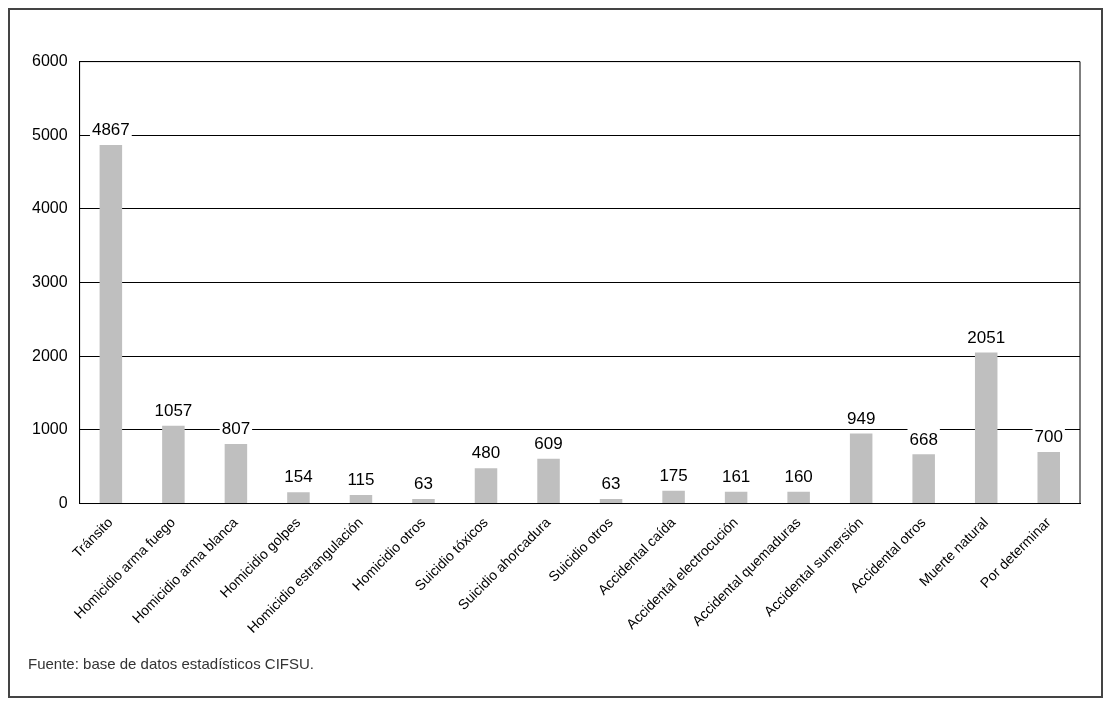  I want to click on data-label: 161, so click(736, 476).